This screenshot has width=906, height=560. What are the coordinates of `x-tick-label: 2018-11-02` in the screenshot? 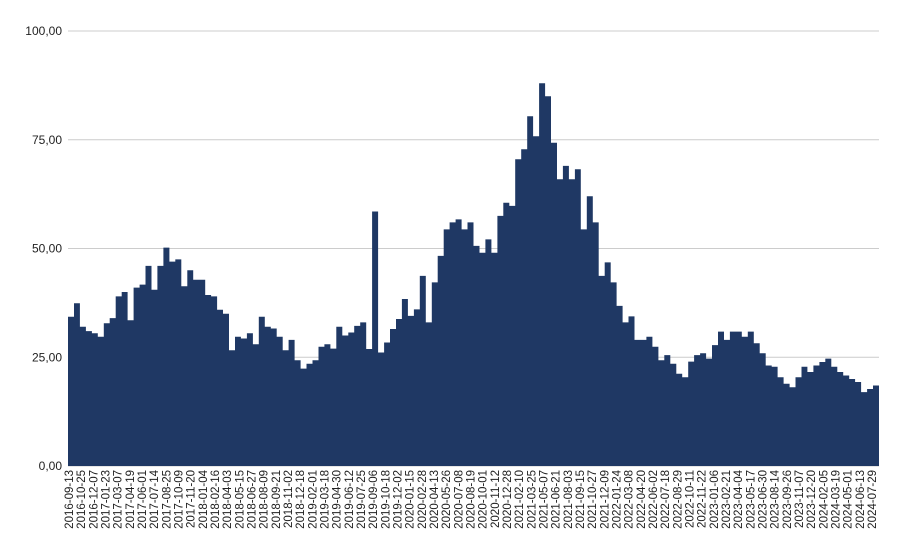 It's located at (289, 499).